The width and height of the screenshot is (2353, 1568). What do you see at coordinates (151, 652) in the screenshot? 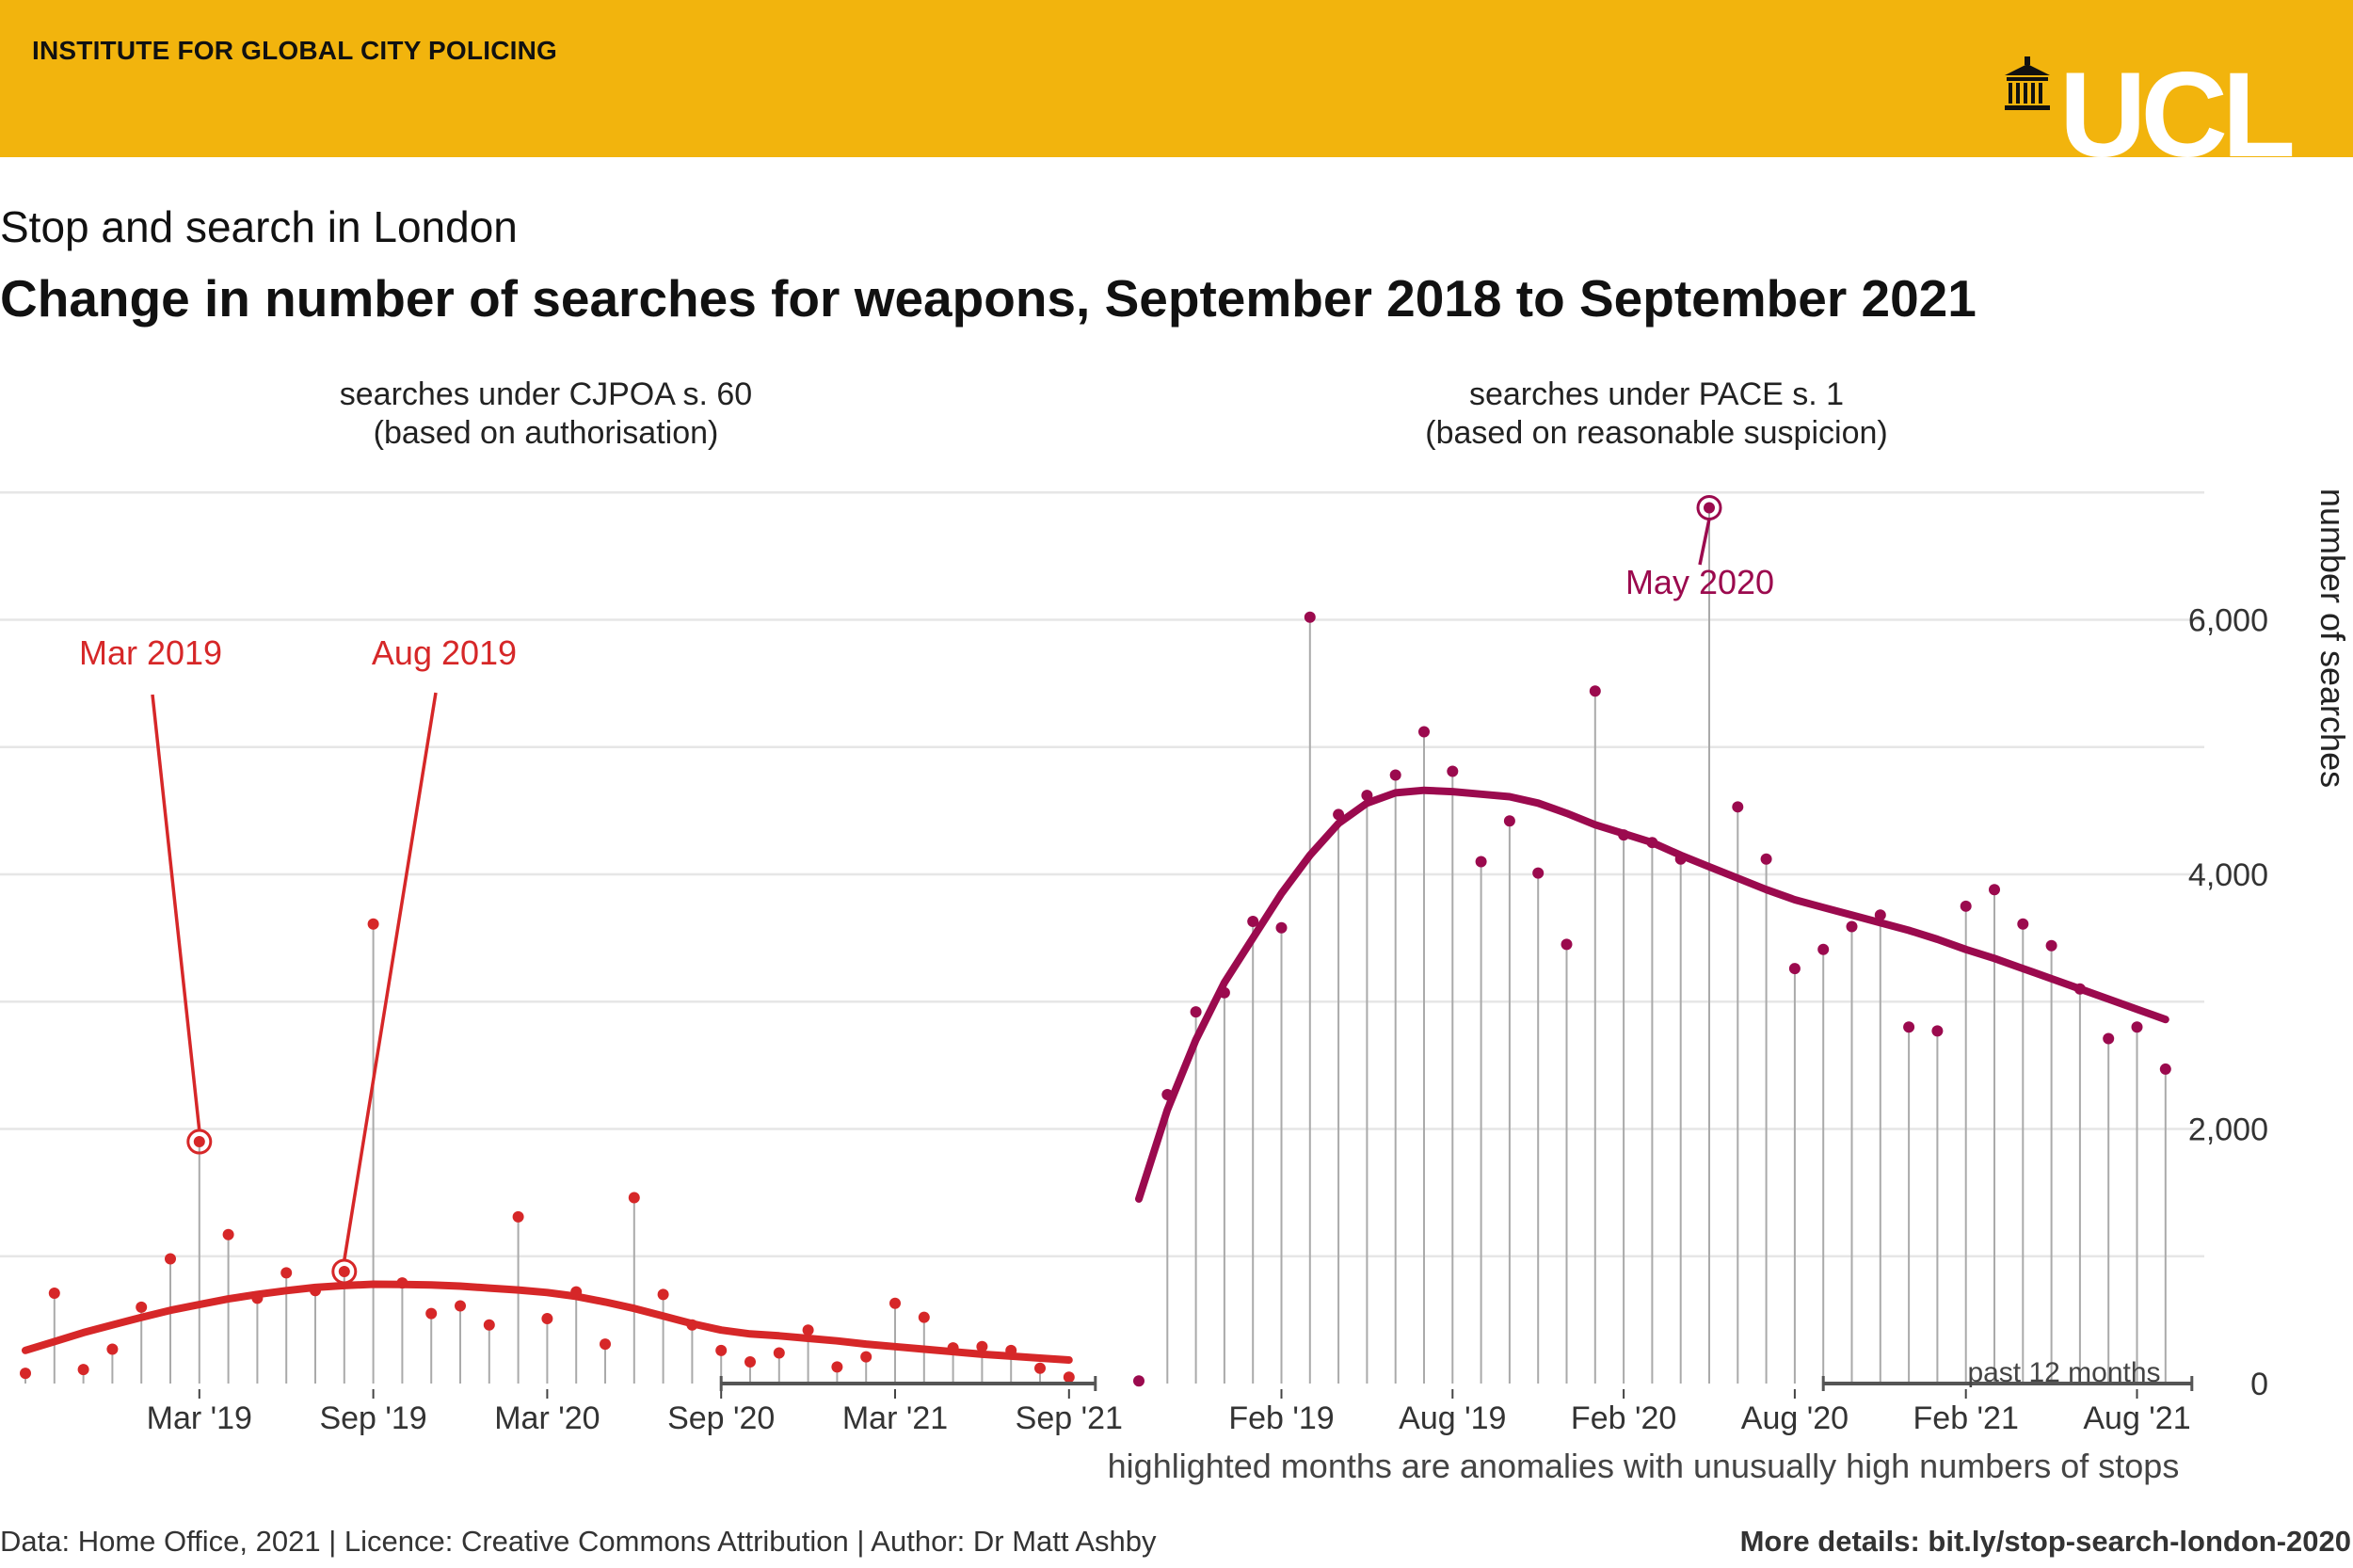
I see `anomaly-label: Mar 2019` at bounding box center [151, 652].